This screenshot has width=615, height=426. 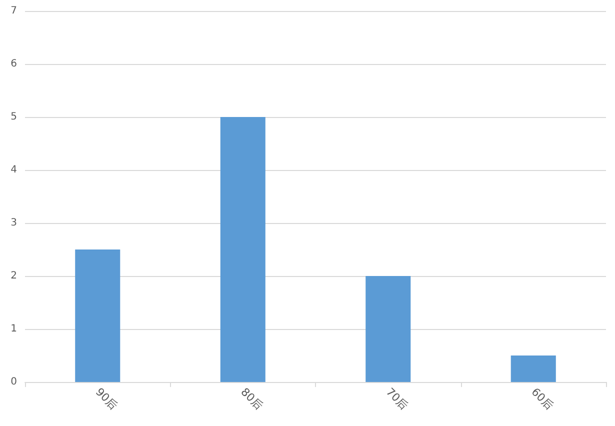 What do you see at coordinates (106, 398) in the screenshot?
I see `x-tick-label: 90后` at bounding box center [106, 398].